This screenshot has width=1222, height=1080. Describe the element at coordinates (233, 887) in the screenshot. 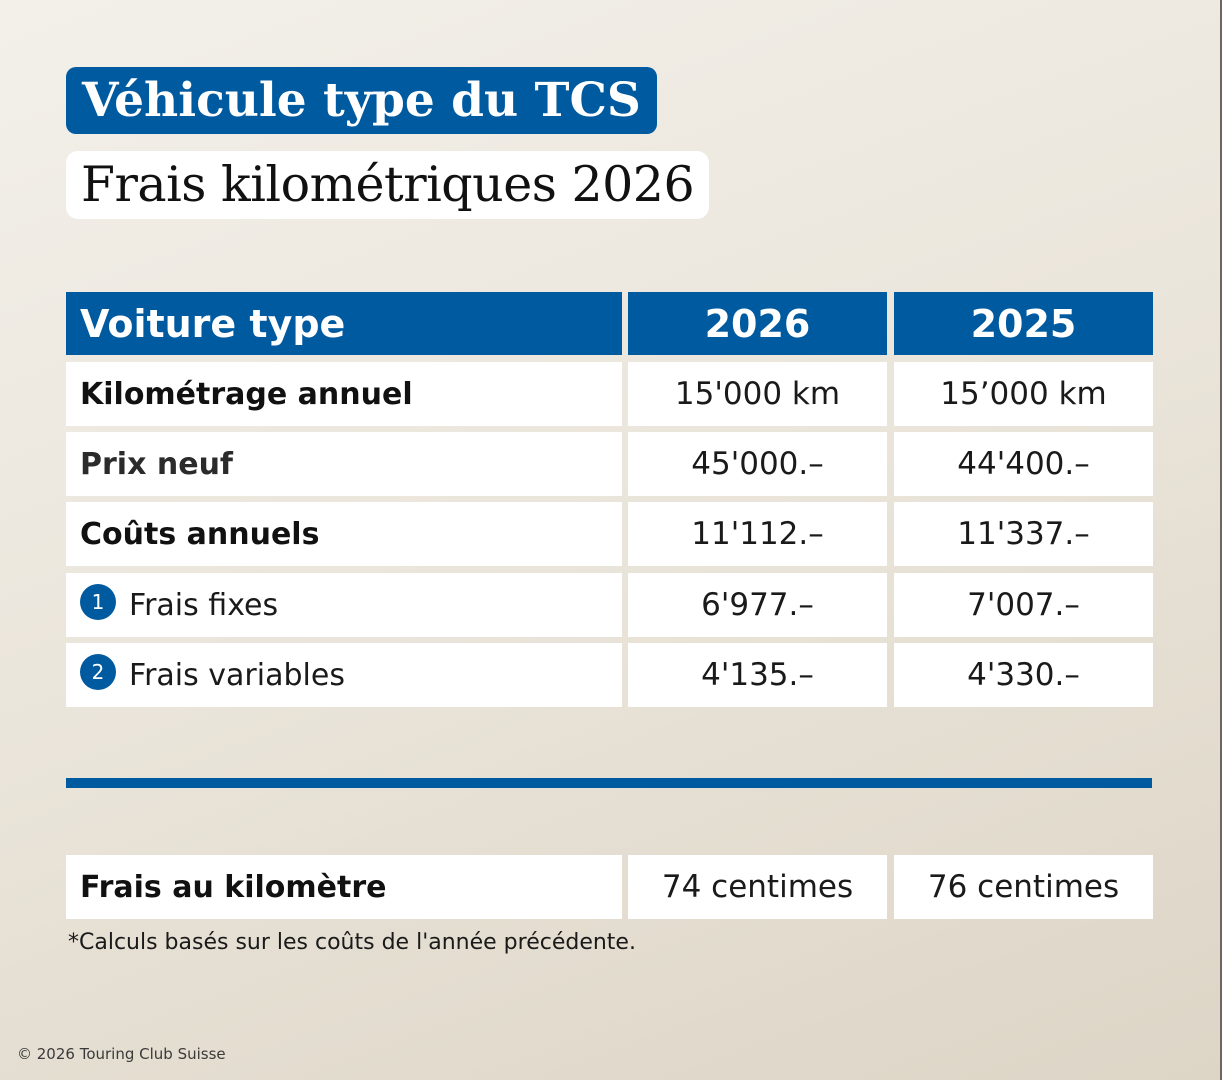

I see `summary-label: Frais au kilomètre` at that location.